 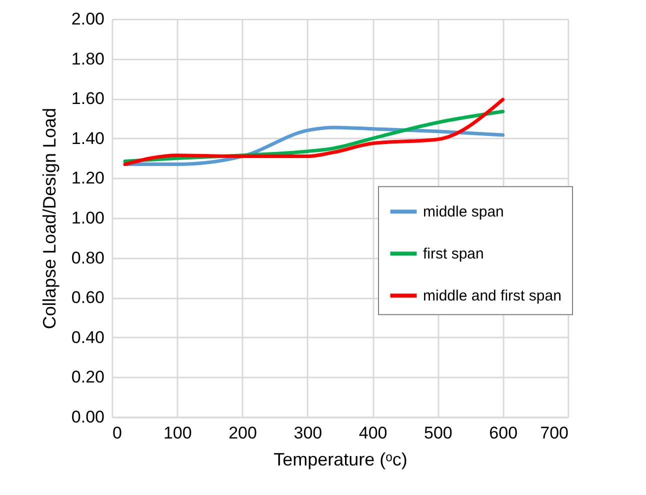 I want to click on x-tick-label: 300, so click(x=308, y=433).